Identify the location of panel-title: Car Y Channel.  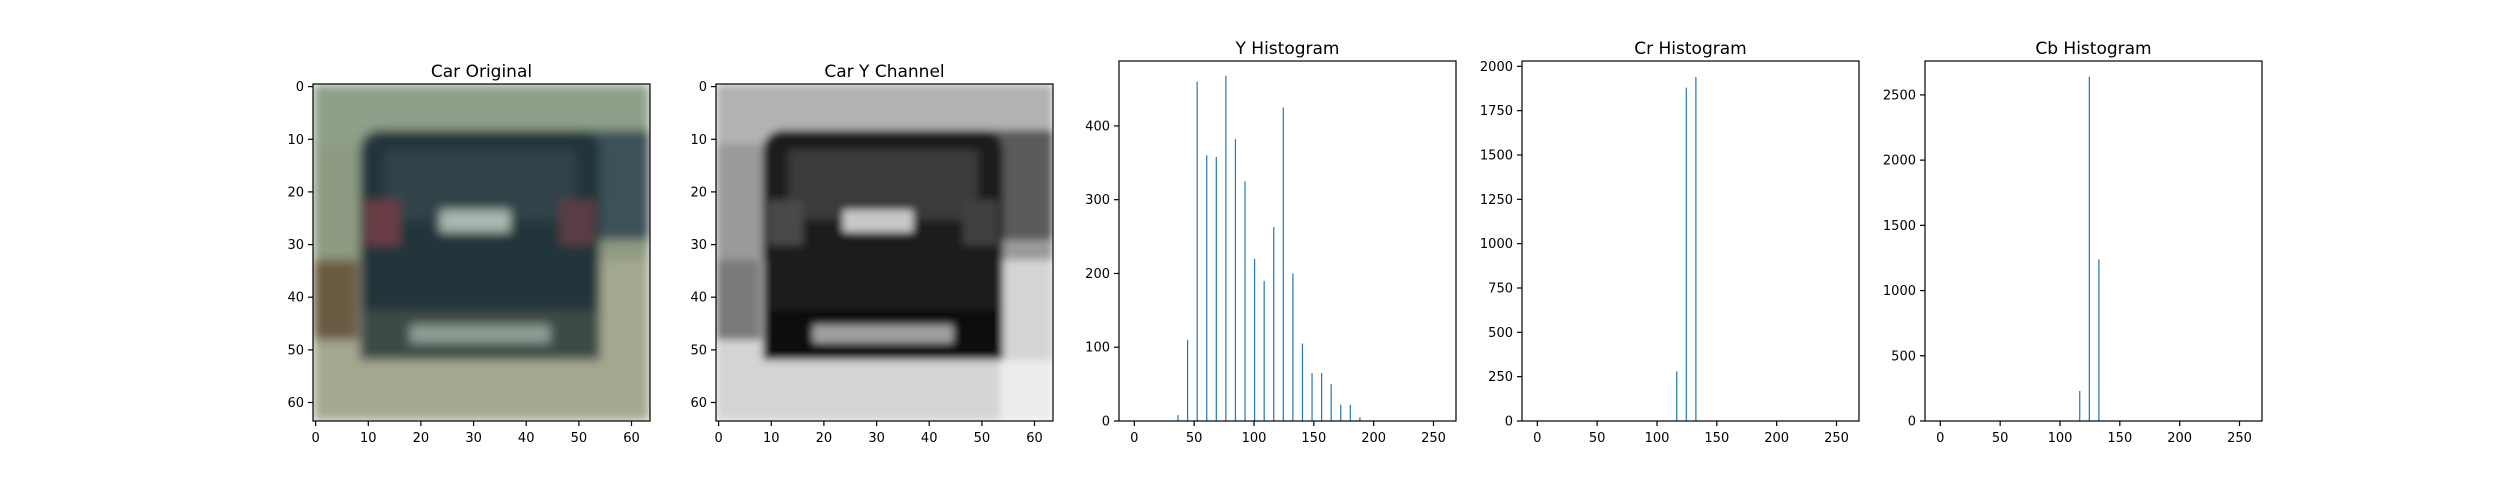
(884, 72).